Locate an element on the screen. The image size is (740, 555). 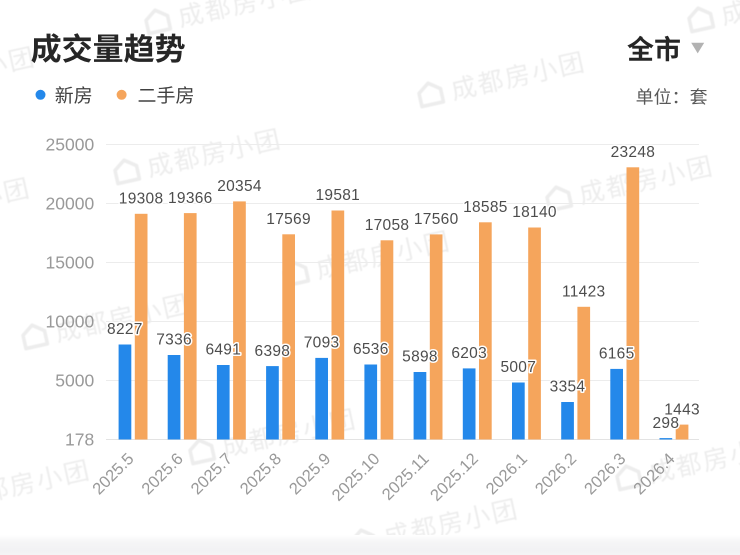
svg-text: 17569 is located at coordinates (288, 219).